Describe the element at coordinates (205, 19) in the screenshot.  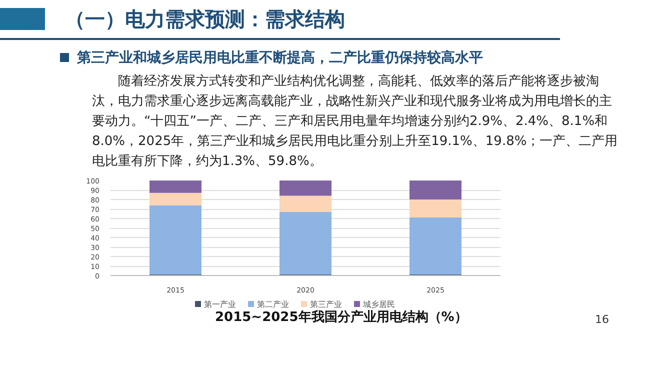
I see `chart-title: （一）电力需求预测：需求结构` at that location.